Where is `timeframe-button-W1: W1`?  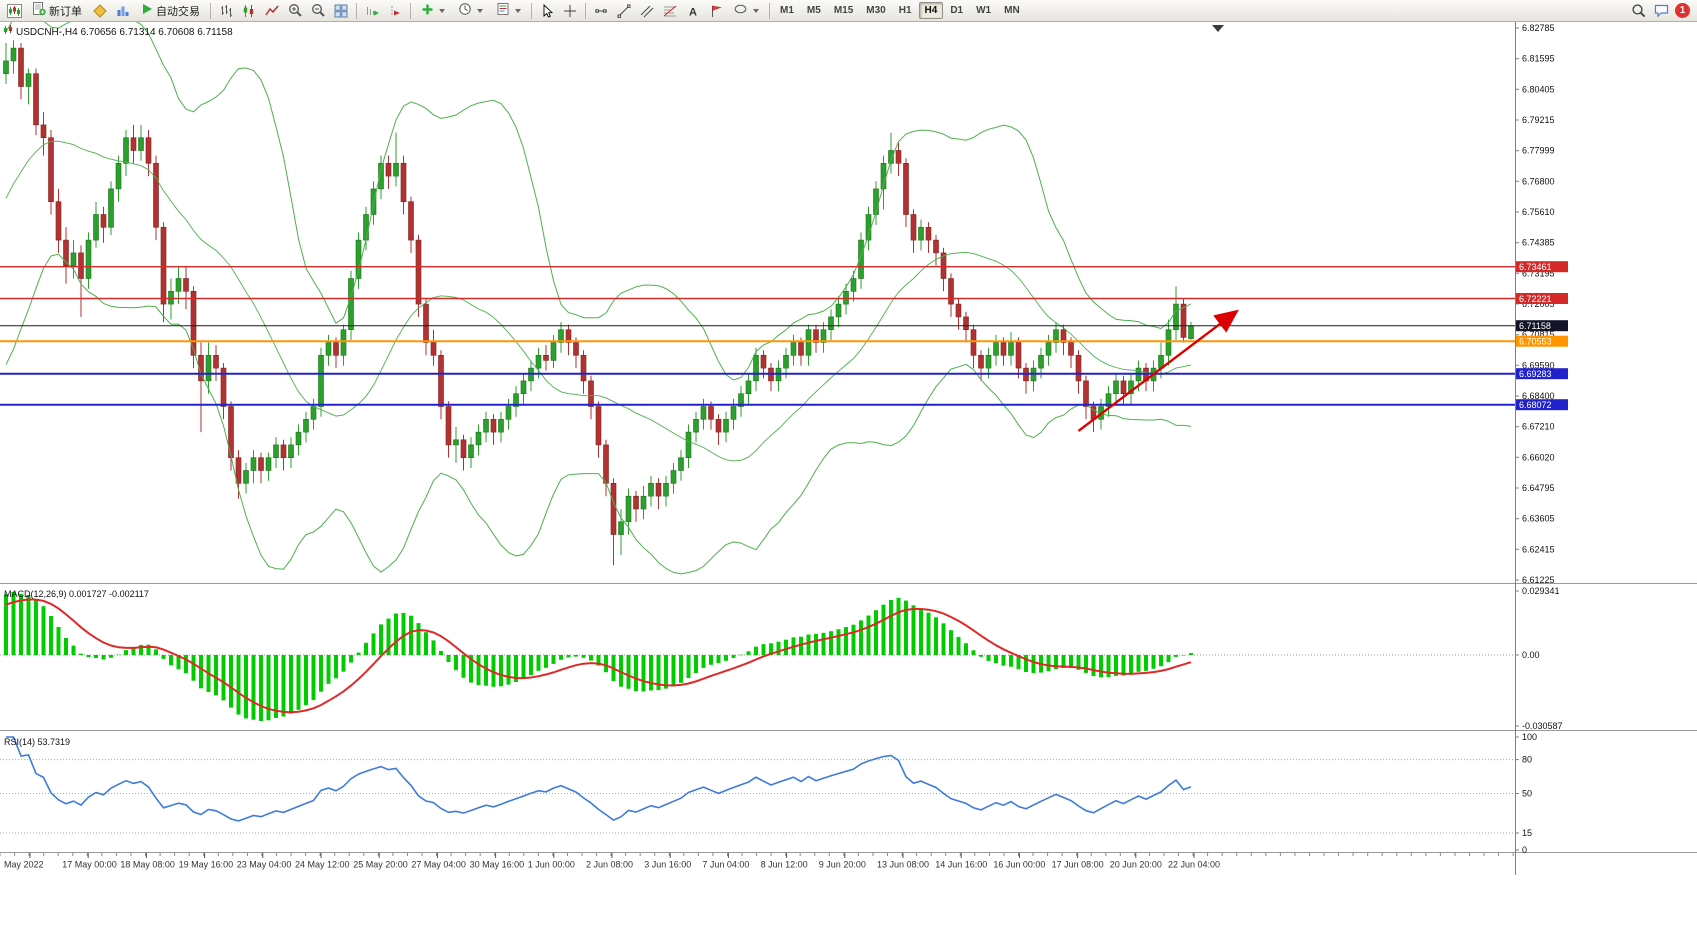 timeframe-button-W1: W1 is located at coordinates (983, 10).